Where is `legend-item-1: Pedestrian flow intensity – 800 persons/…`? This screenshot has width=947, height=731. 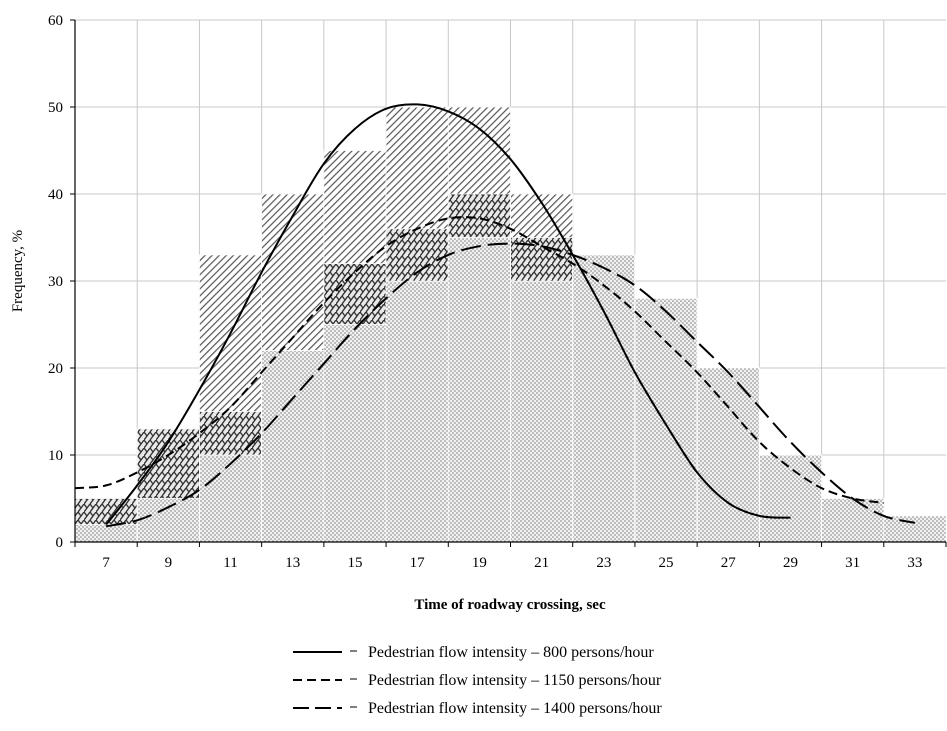
legend-item-1: Pedestrian flow intensity – 800 persons/… is located at coordinates (473, 652).